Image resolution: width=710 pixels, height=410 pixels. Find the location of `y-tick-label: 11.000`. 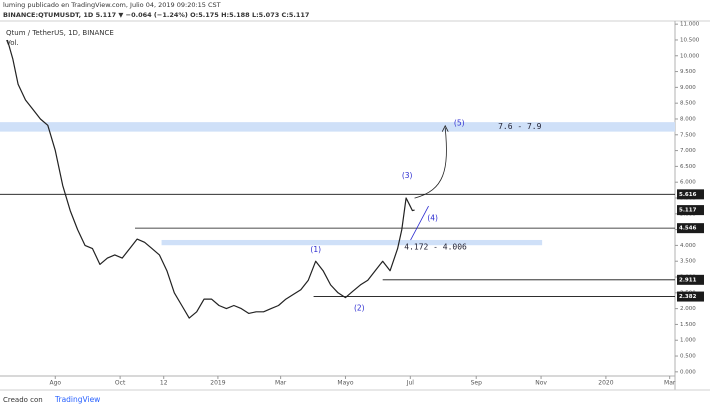

y-tick-label: 11.000 is located at coordinates (690, 25).